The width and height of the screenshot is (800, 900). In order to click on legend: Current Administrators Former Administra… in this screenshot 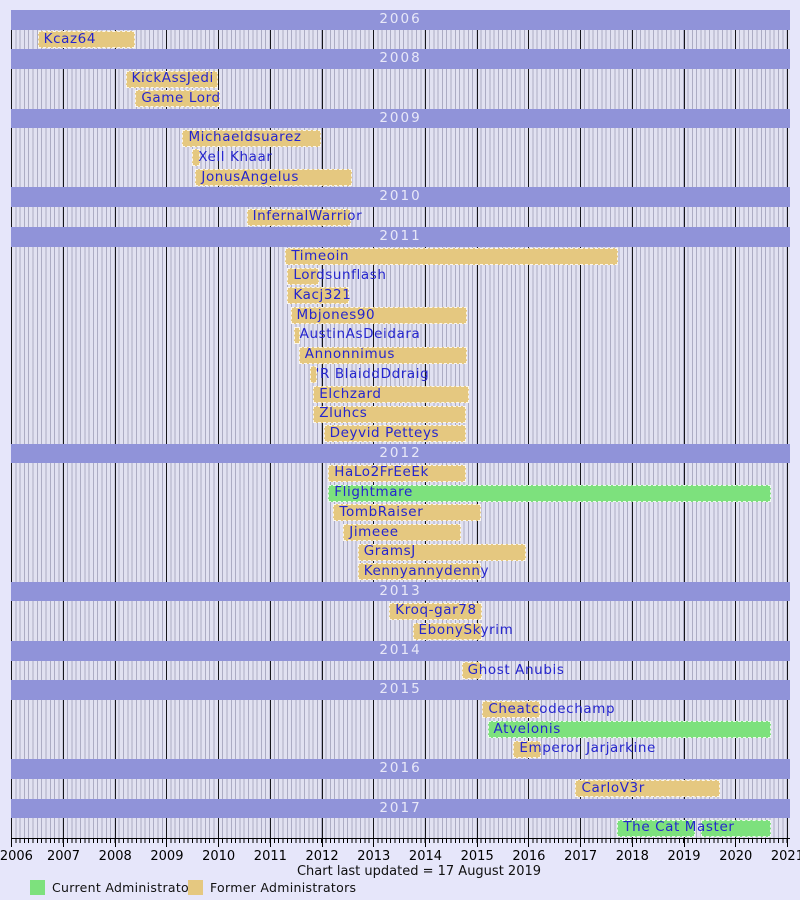, I will do `click(400, 888)`.